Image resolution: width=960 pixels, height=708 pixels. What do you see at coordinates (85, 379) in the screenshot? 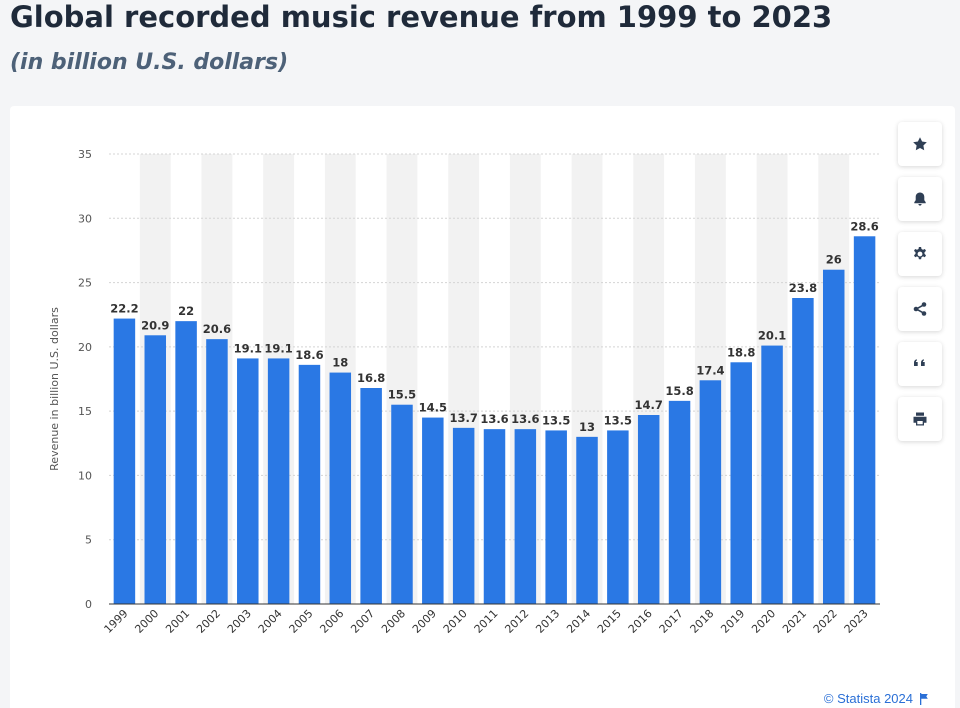
I see `y-axis-ticks: 0 5 10 15 20 25 30 35` at bounding box center [85, 379].